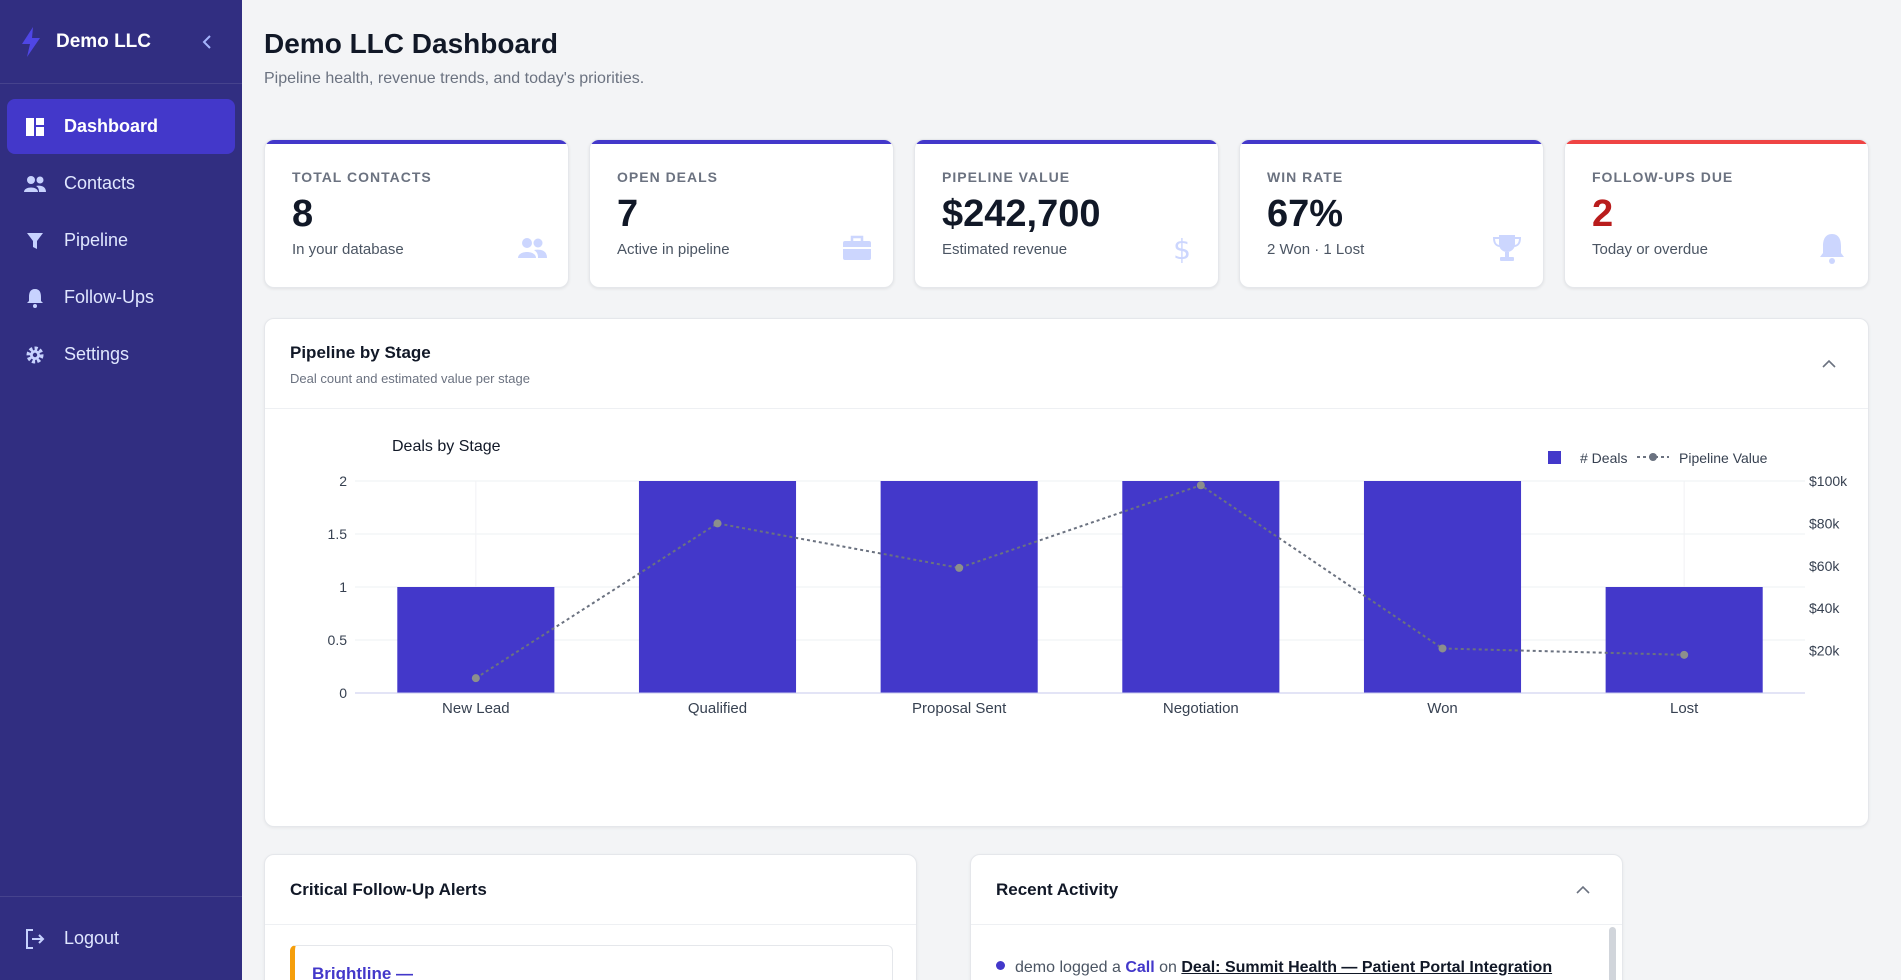  Describe the element at coordinates (668, 177) in the screenshot. I see `stat-label: Open Deals` at that location.